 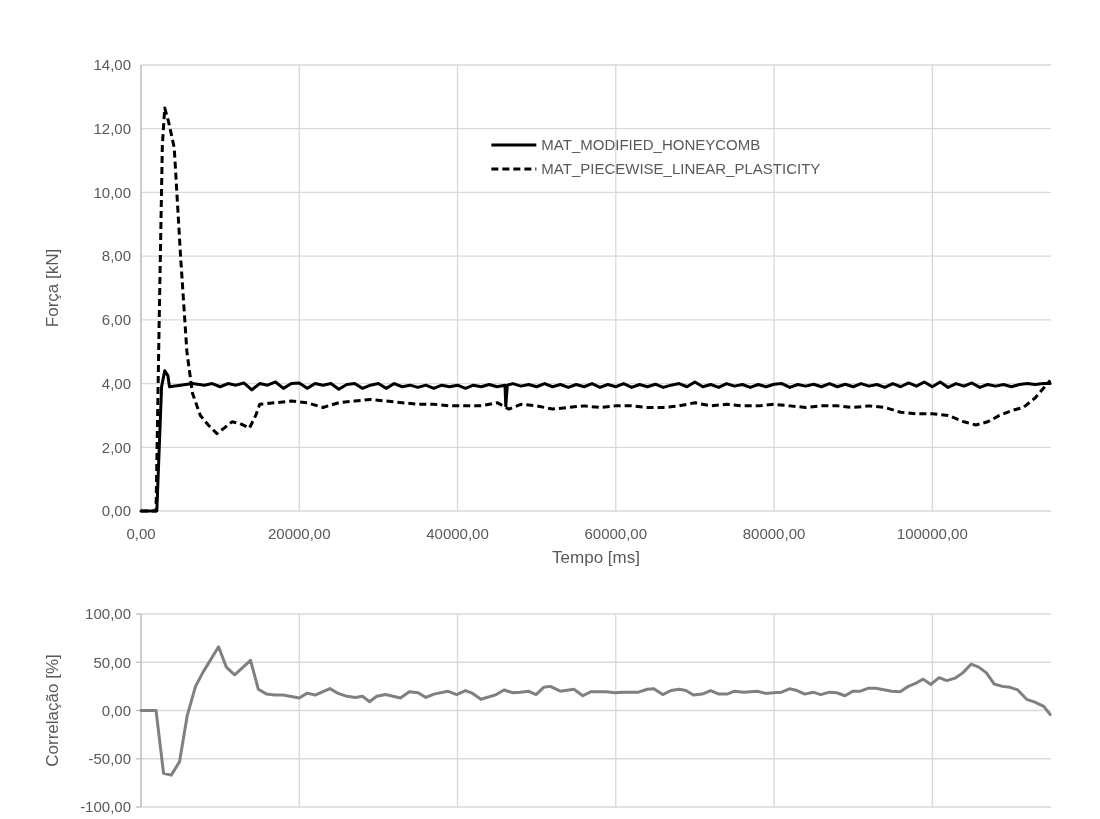 What do you see at coordinates (52, 288) in the screenshot?
I see `y-axis-title: Força [kN]` at bounding box center [52, 288].